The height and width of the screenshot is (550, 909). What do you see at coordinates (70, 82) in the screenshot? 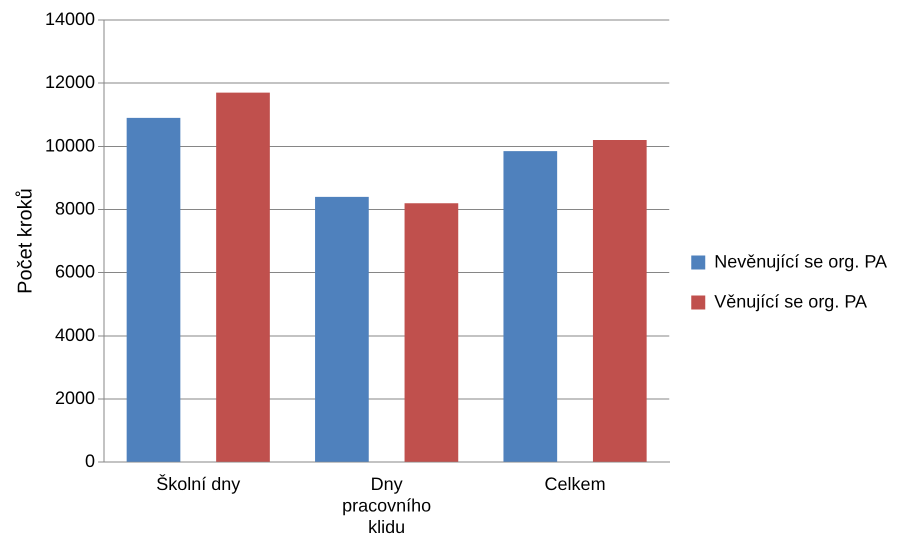
I see `y-tick-label: 12000` at bounding box center [70, 82].